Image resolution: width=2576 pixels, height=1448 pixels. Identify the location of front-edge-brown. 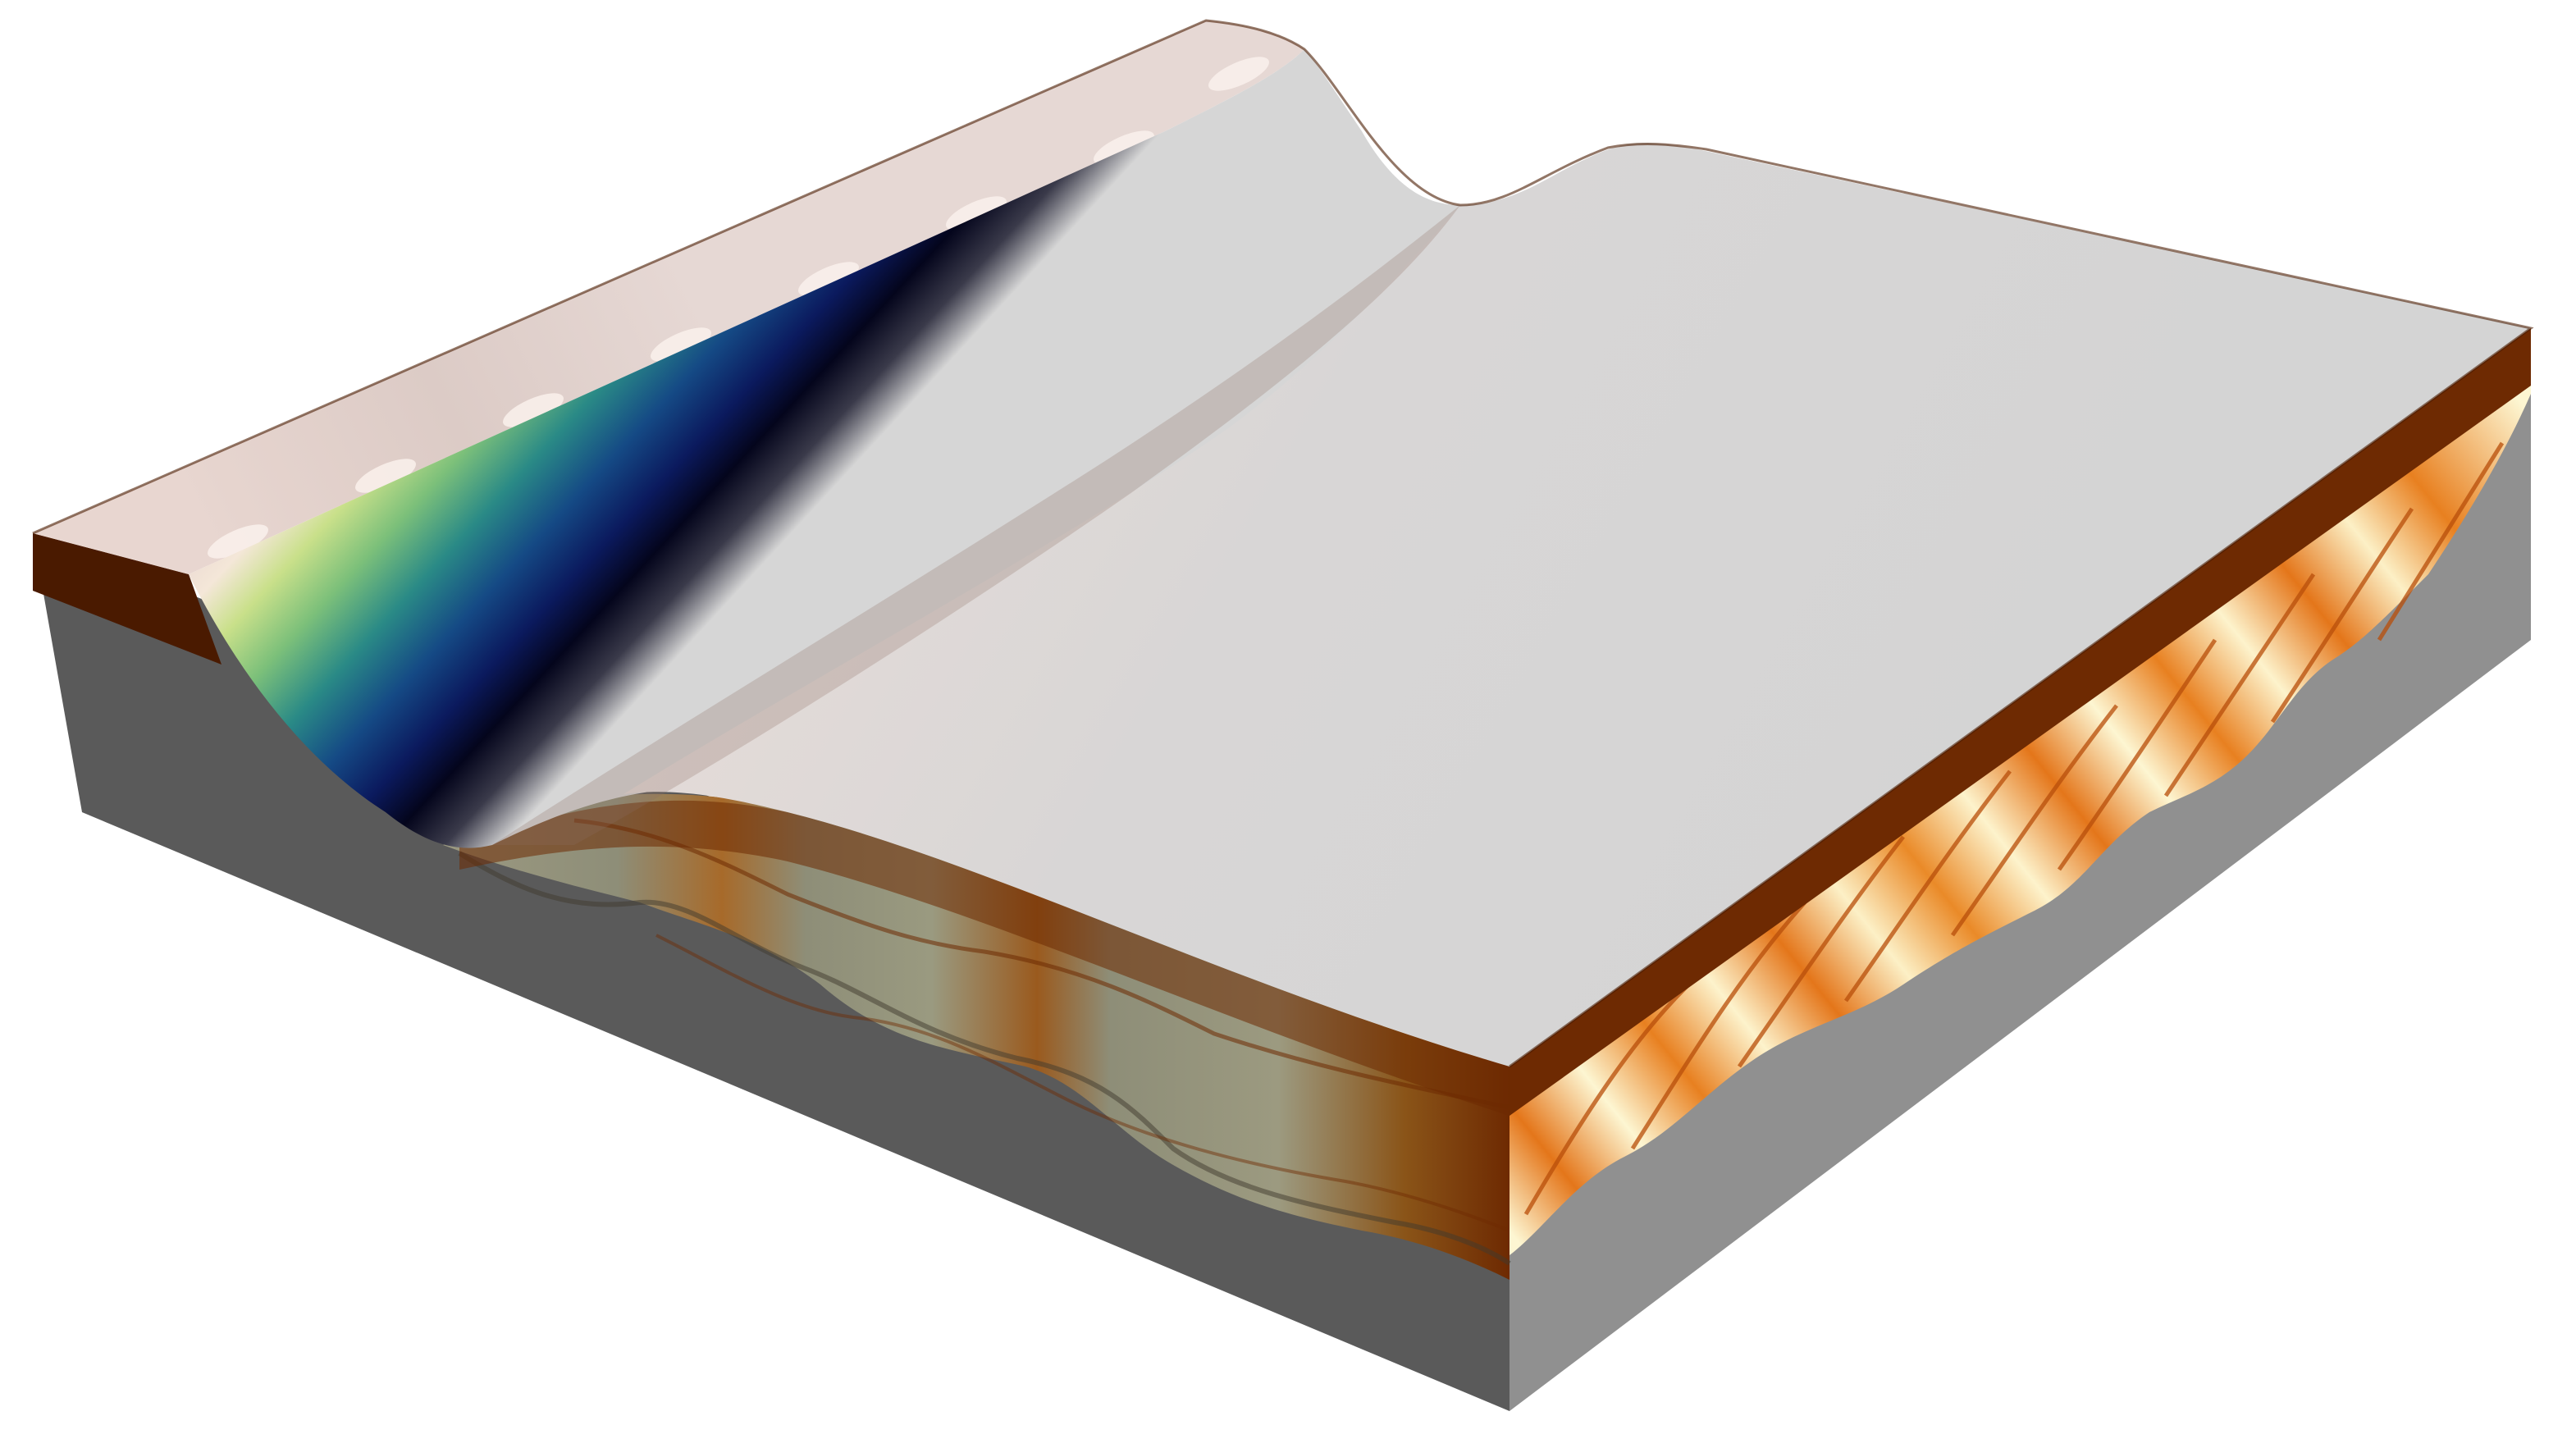
(985, 958).